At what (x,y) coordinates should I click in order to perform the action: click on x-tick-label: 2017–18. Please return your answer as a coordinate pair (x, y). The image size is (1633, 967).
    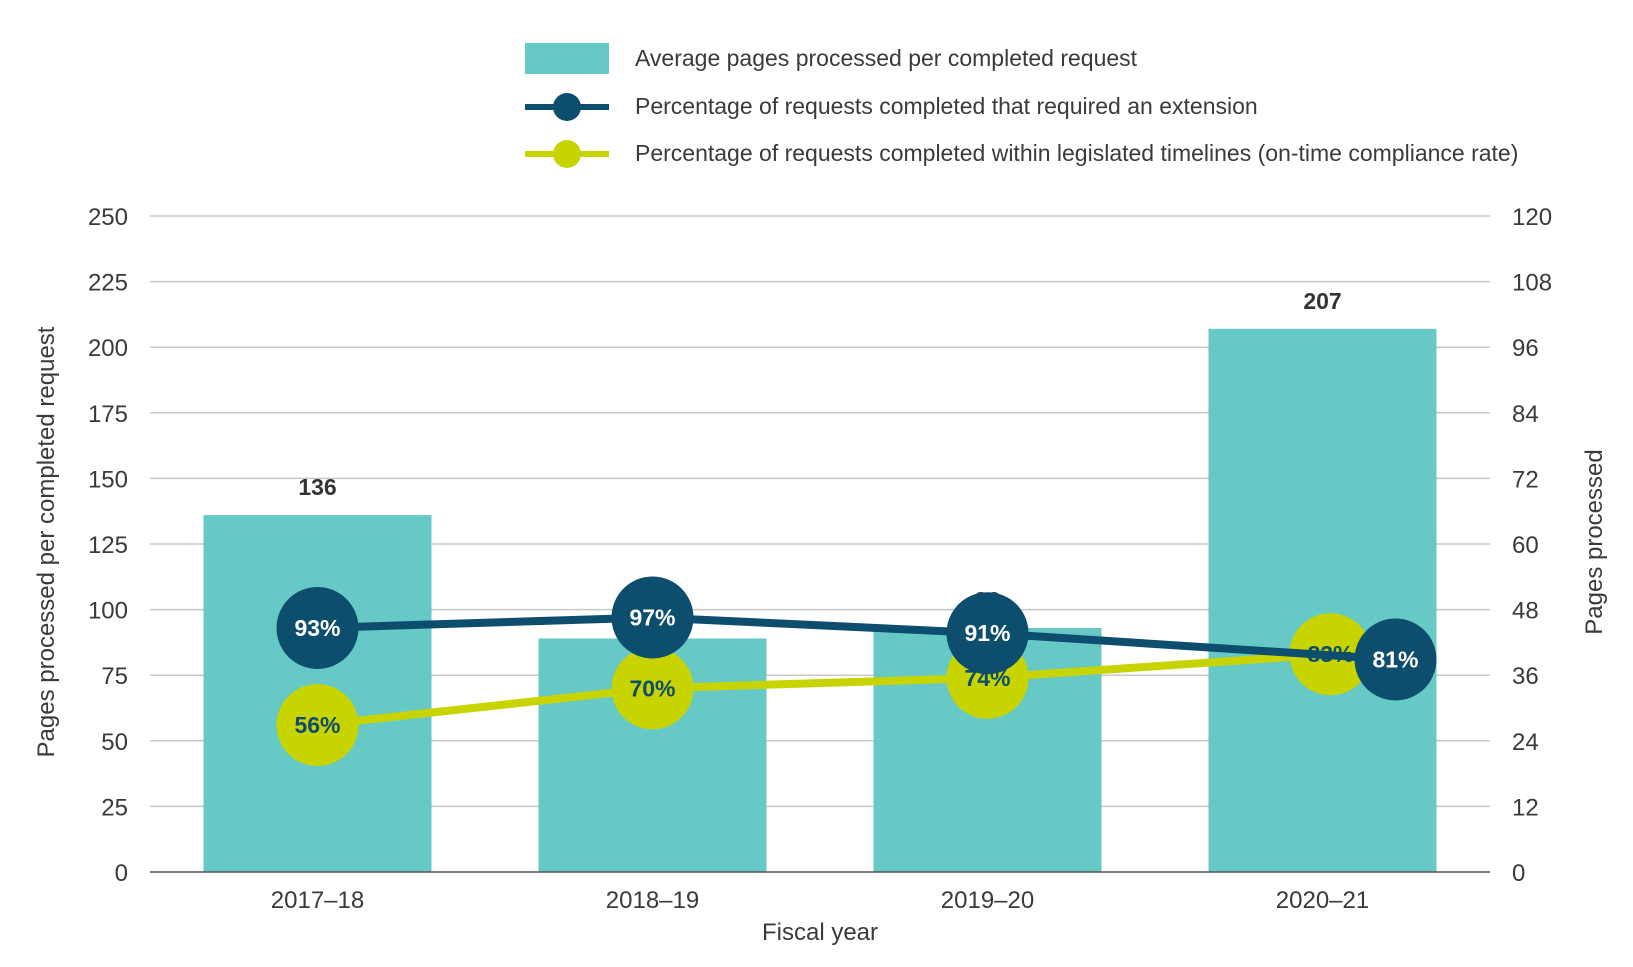
    Looking at the image, I should click on (317, 900).